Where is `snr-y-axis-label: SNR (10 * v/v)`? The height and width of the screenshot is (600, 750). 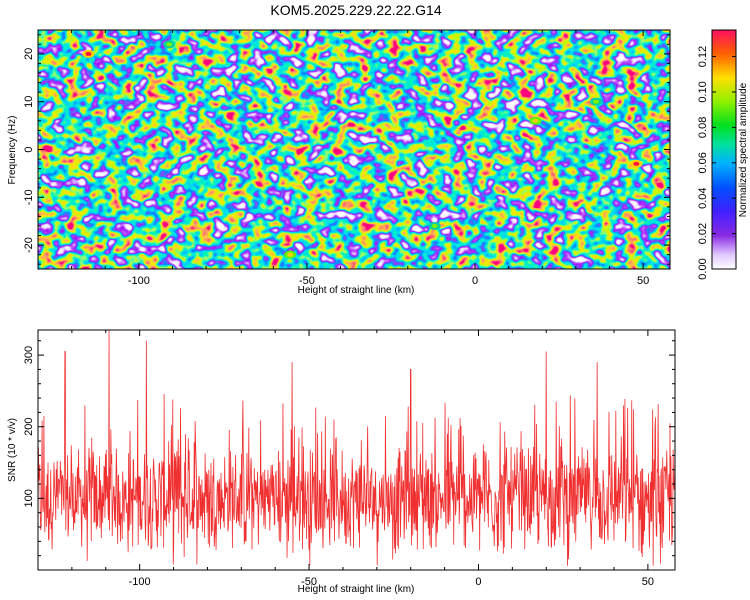
snr-y-axis-label: SNR (10 * v/v) is located at coordinates (12, 450).